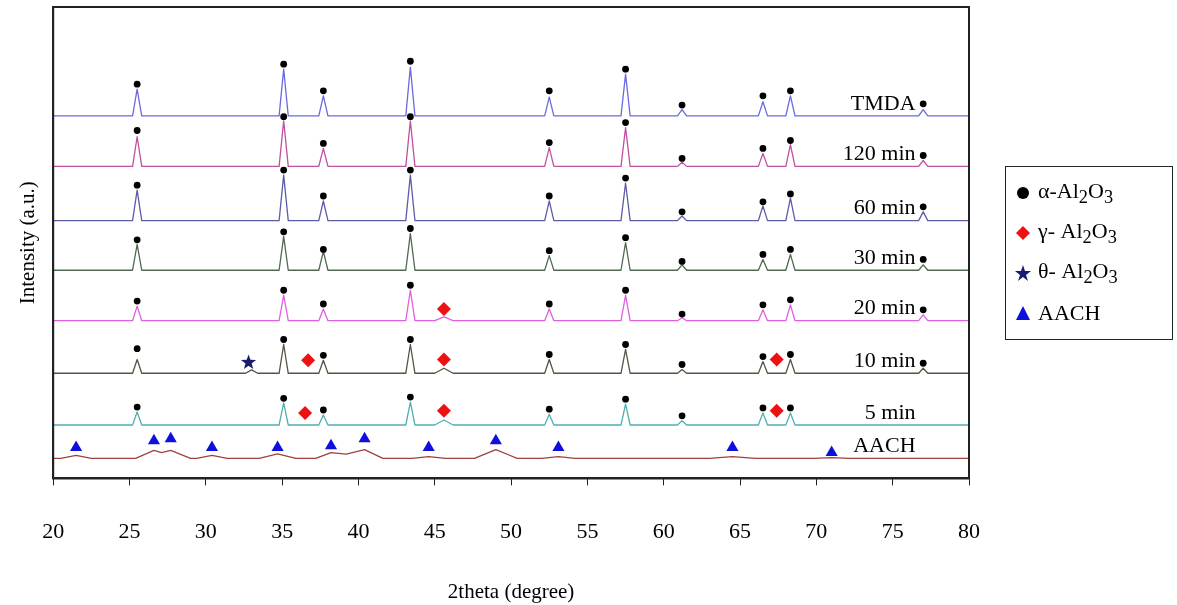 This screenshot has height=605, width=1177. Describe the element at coordinates (587, 531) in the screenshot. I see `x-tick-label: 55` at that location.